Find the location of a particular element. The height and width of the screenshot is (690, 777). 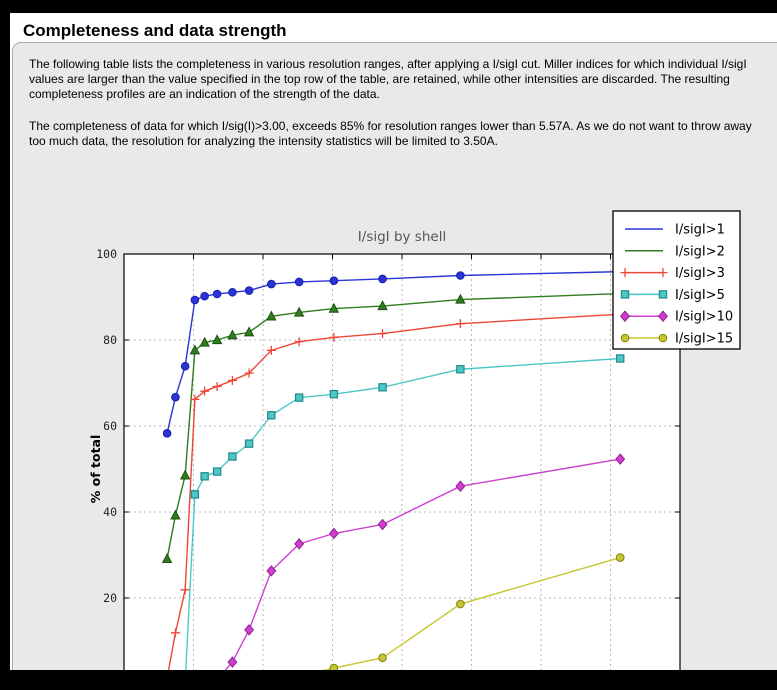

page-title-text: Completeness and data strength is located at coordinates (155, 30).